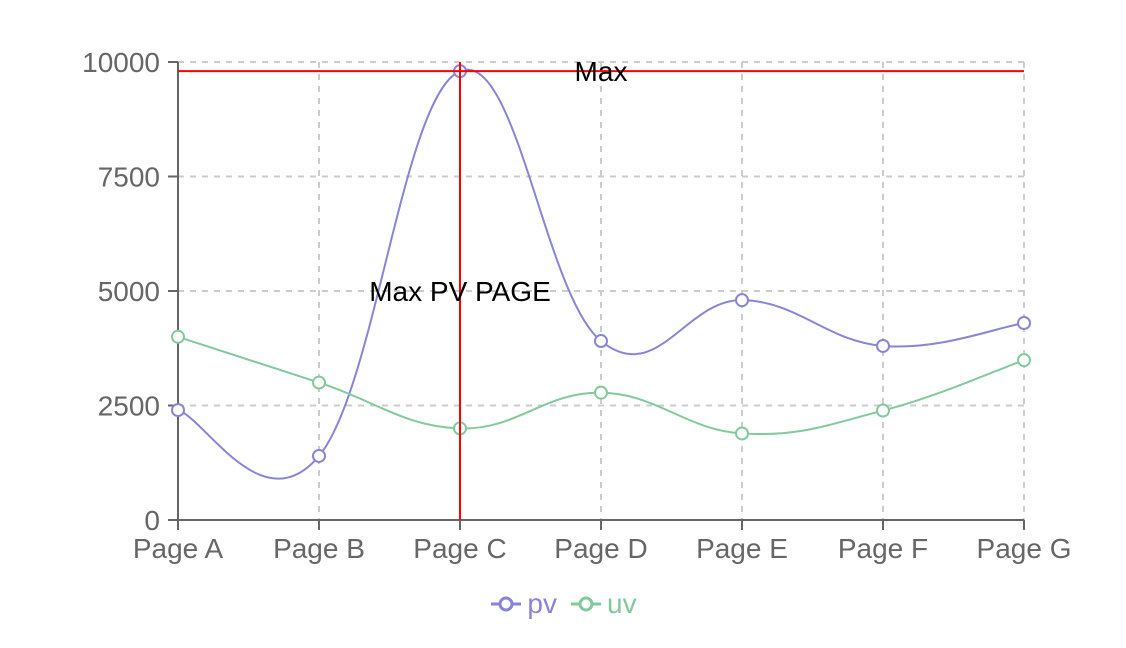 This screenshot has height=648, width=1126. What do you see at coordinates (600, 548) in the screenshot?
I see `x-tick-label: Page D` at bounding box center [600, 548].